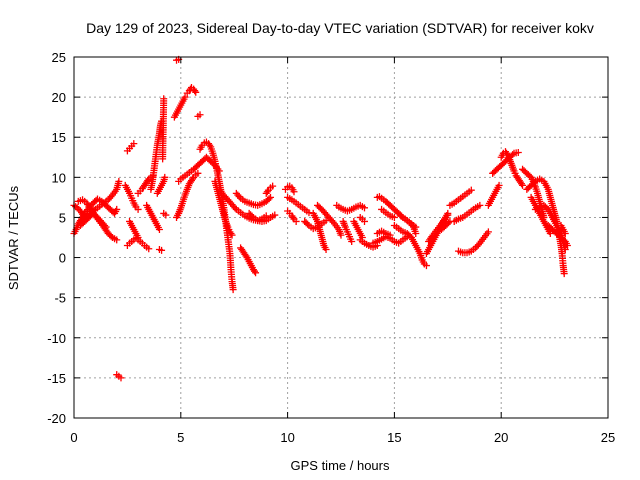 This screenshot has height=480, width=640. Describe the element at coordinates (59, 137) in the screenshot. I see `y-tick-label: 15` at that location.